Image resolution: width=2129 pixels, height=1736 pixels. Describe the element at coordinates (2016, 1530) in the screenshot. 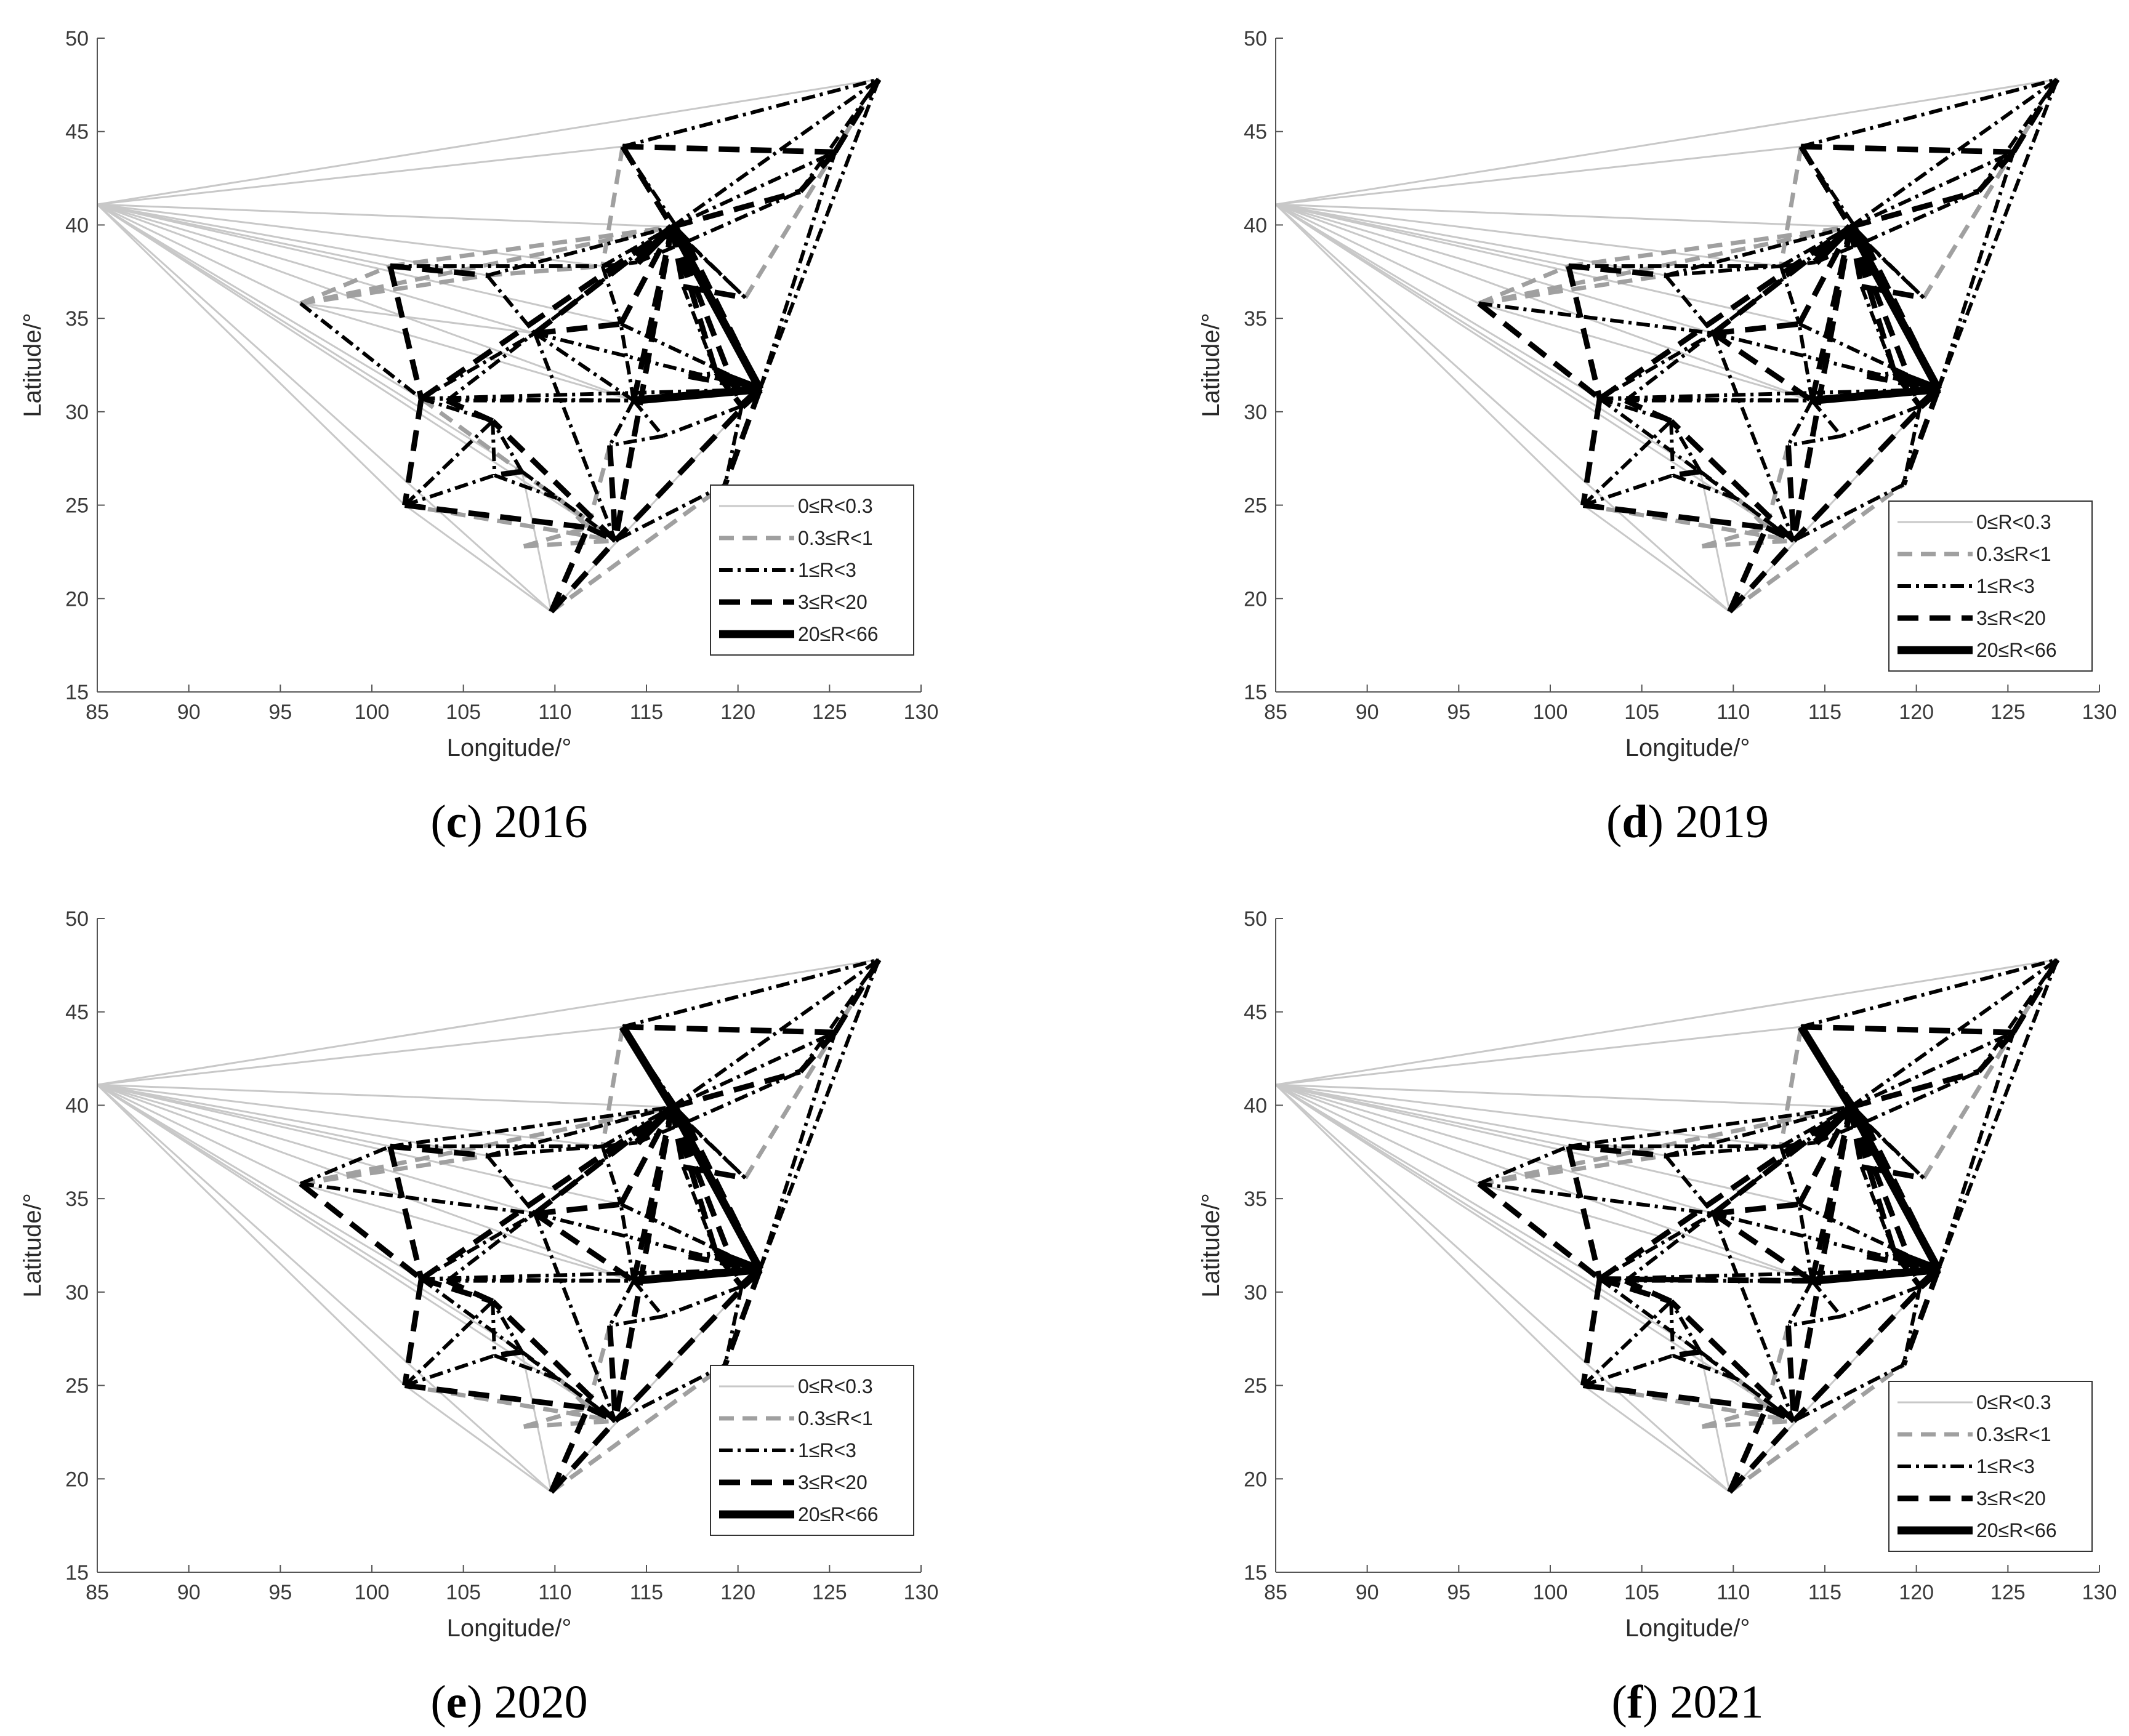

I see `legend-label-4: 20≤R<66` at that location.